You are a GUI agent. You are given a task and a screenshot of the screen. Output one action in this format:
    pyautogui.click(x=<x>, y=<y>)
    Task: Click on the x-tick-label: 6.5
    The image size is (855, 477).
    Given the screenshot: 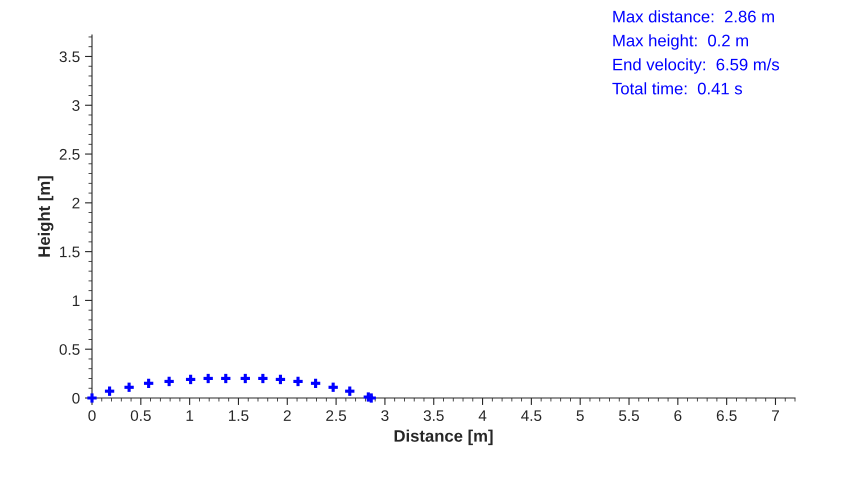 What is the action you would take?
    pyautogui.click(x=726, y=416)
    